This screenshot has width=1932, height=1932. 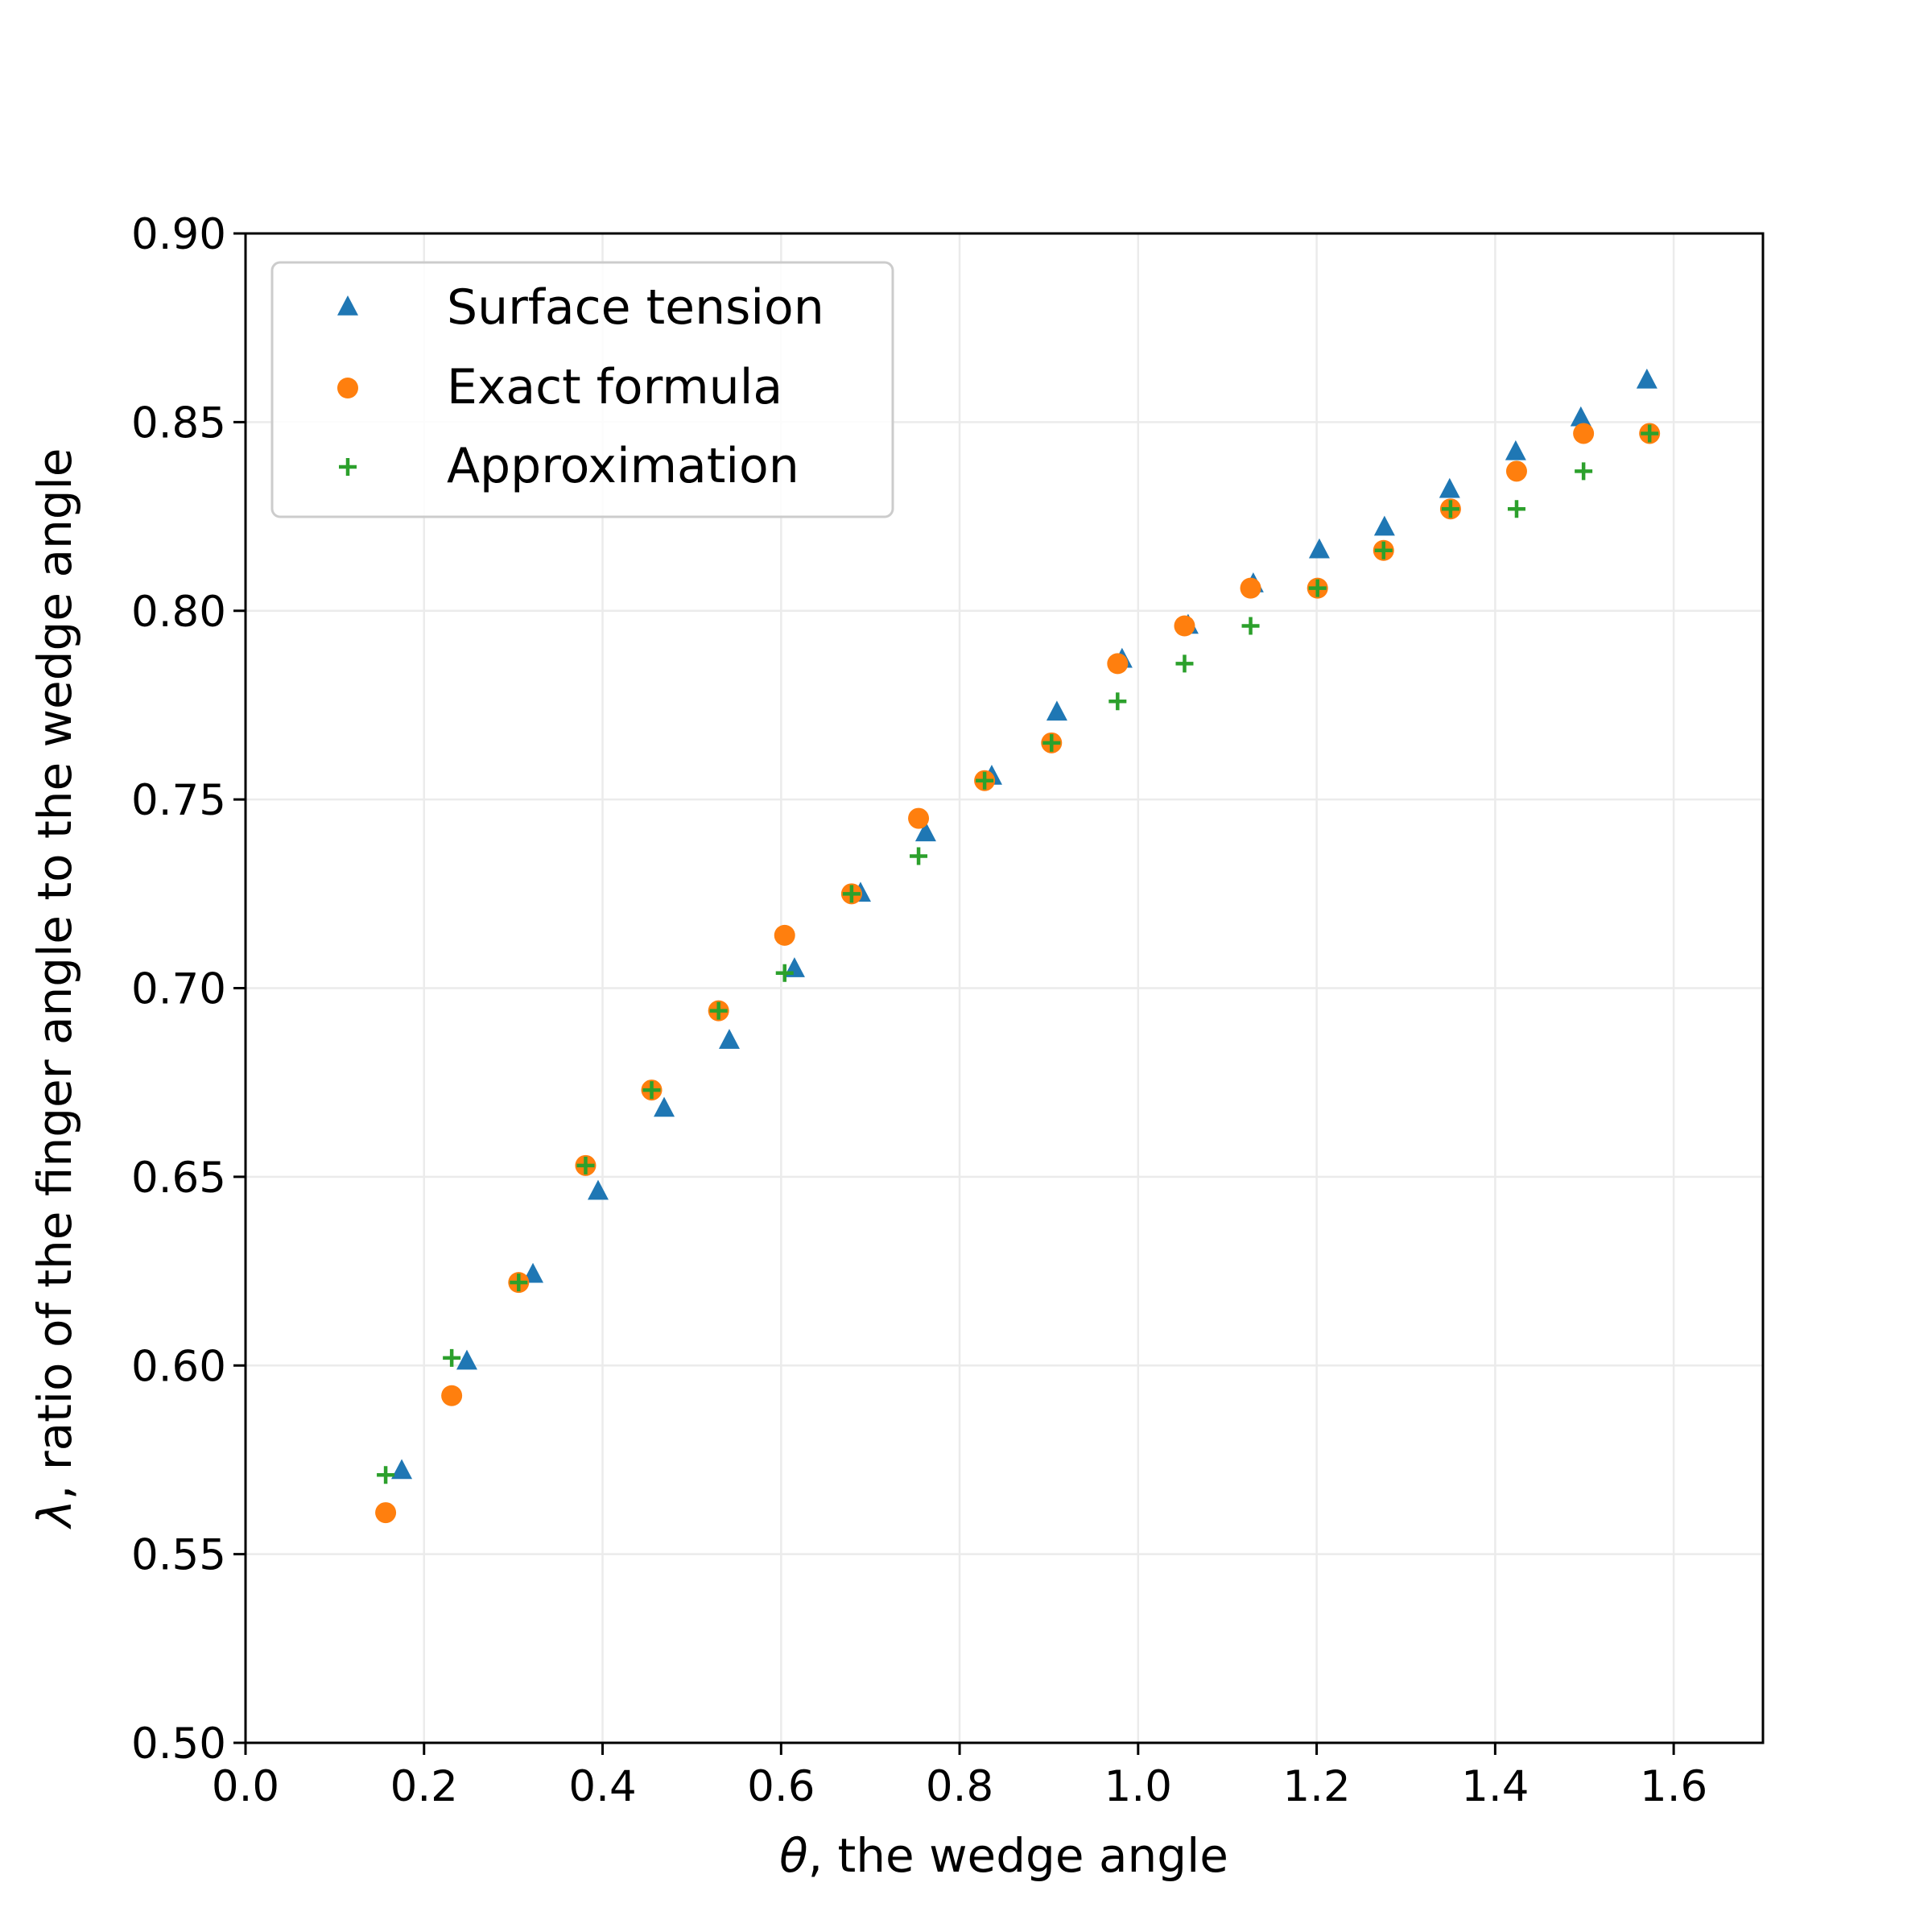 What do you see at coordinates (348, 467) in the screenshot?
I see `legend-marker-approximation` at bounding box center [348, 467].